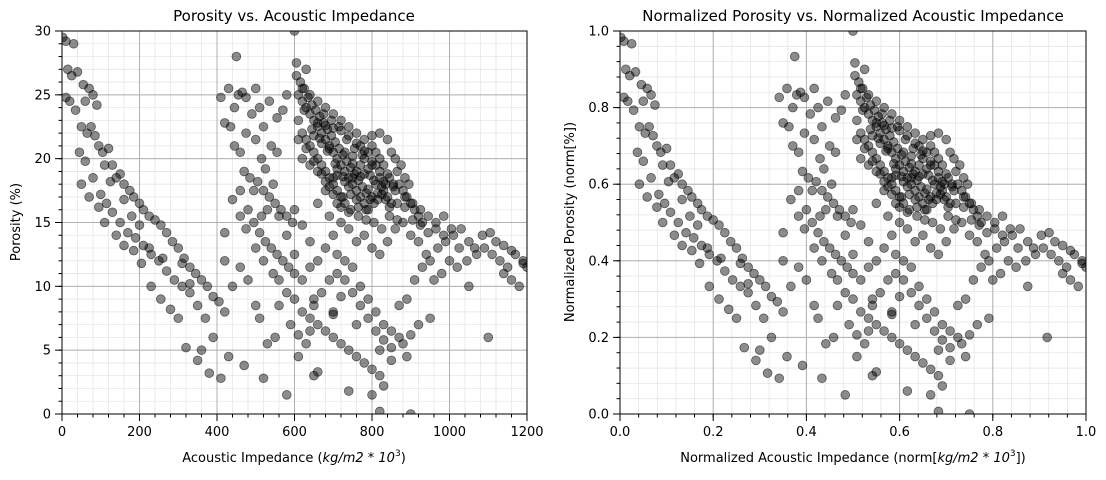  Describe the element at coordinates (42, 32) in the screenshot. I see `y-tick-label: 30` at that location.